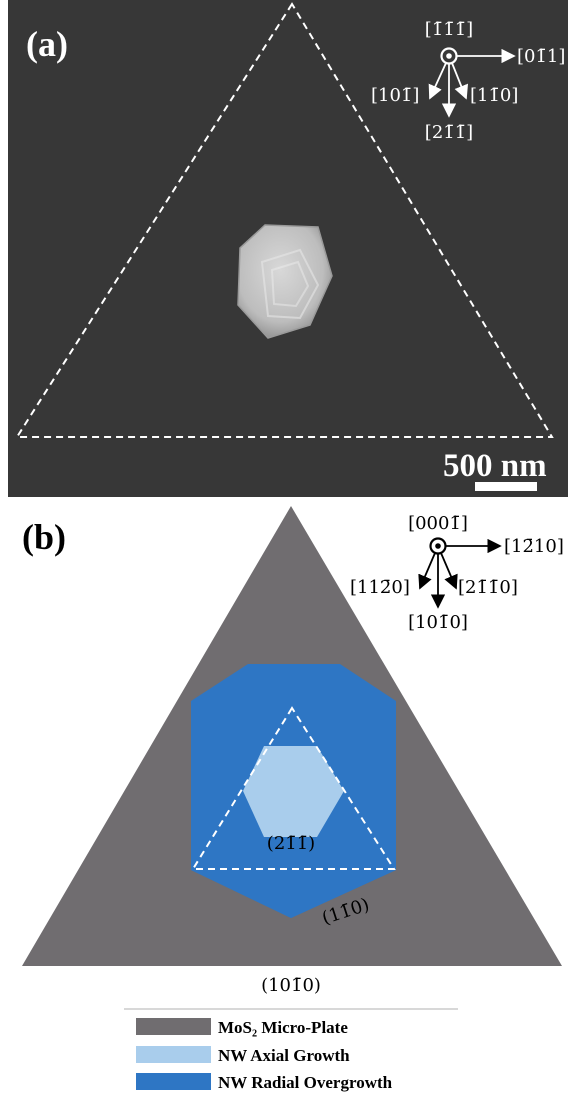  What do you see at coordinates (449, 29) in the screenshot?
I see `axis-out-of-plane-label: [1̄1̄1̄]` at bounding box center [449, 29].